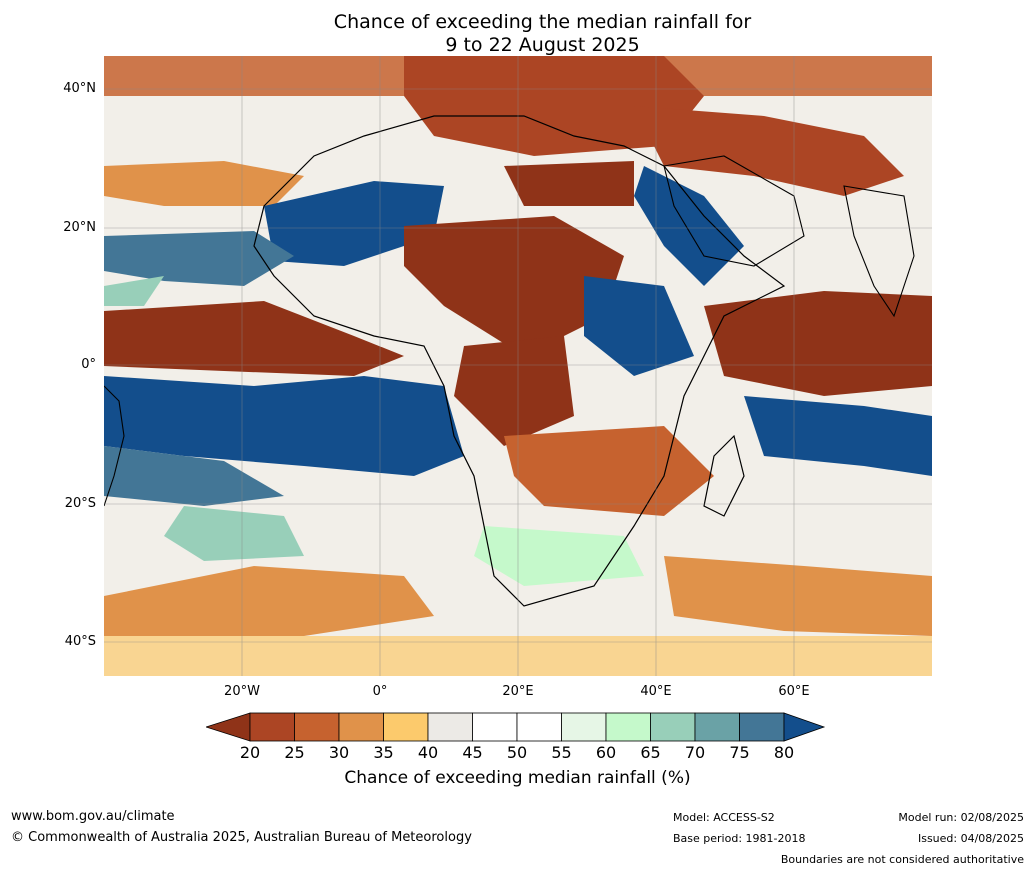 This screenshot has height=873, width=1035. What do you see at coordinates (294, 752) in the screenshot?
I see `colorbar-tick-label: 25` at bounding box center [294, 752].